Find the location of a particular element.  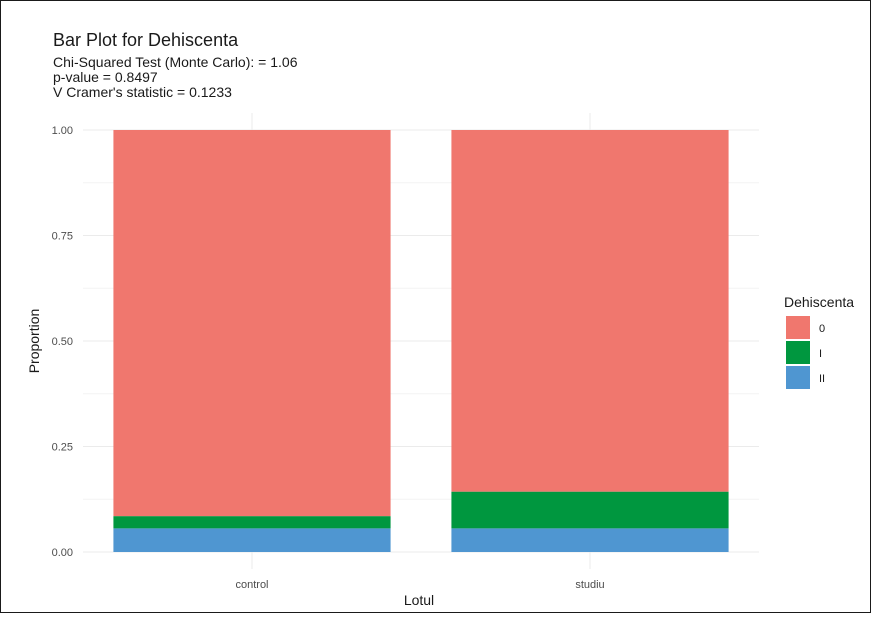

chart-subtitle-line-2: p-value = 0.8497 is located at coordinates (105, 77).